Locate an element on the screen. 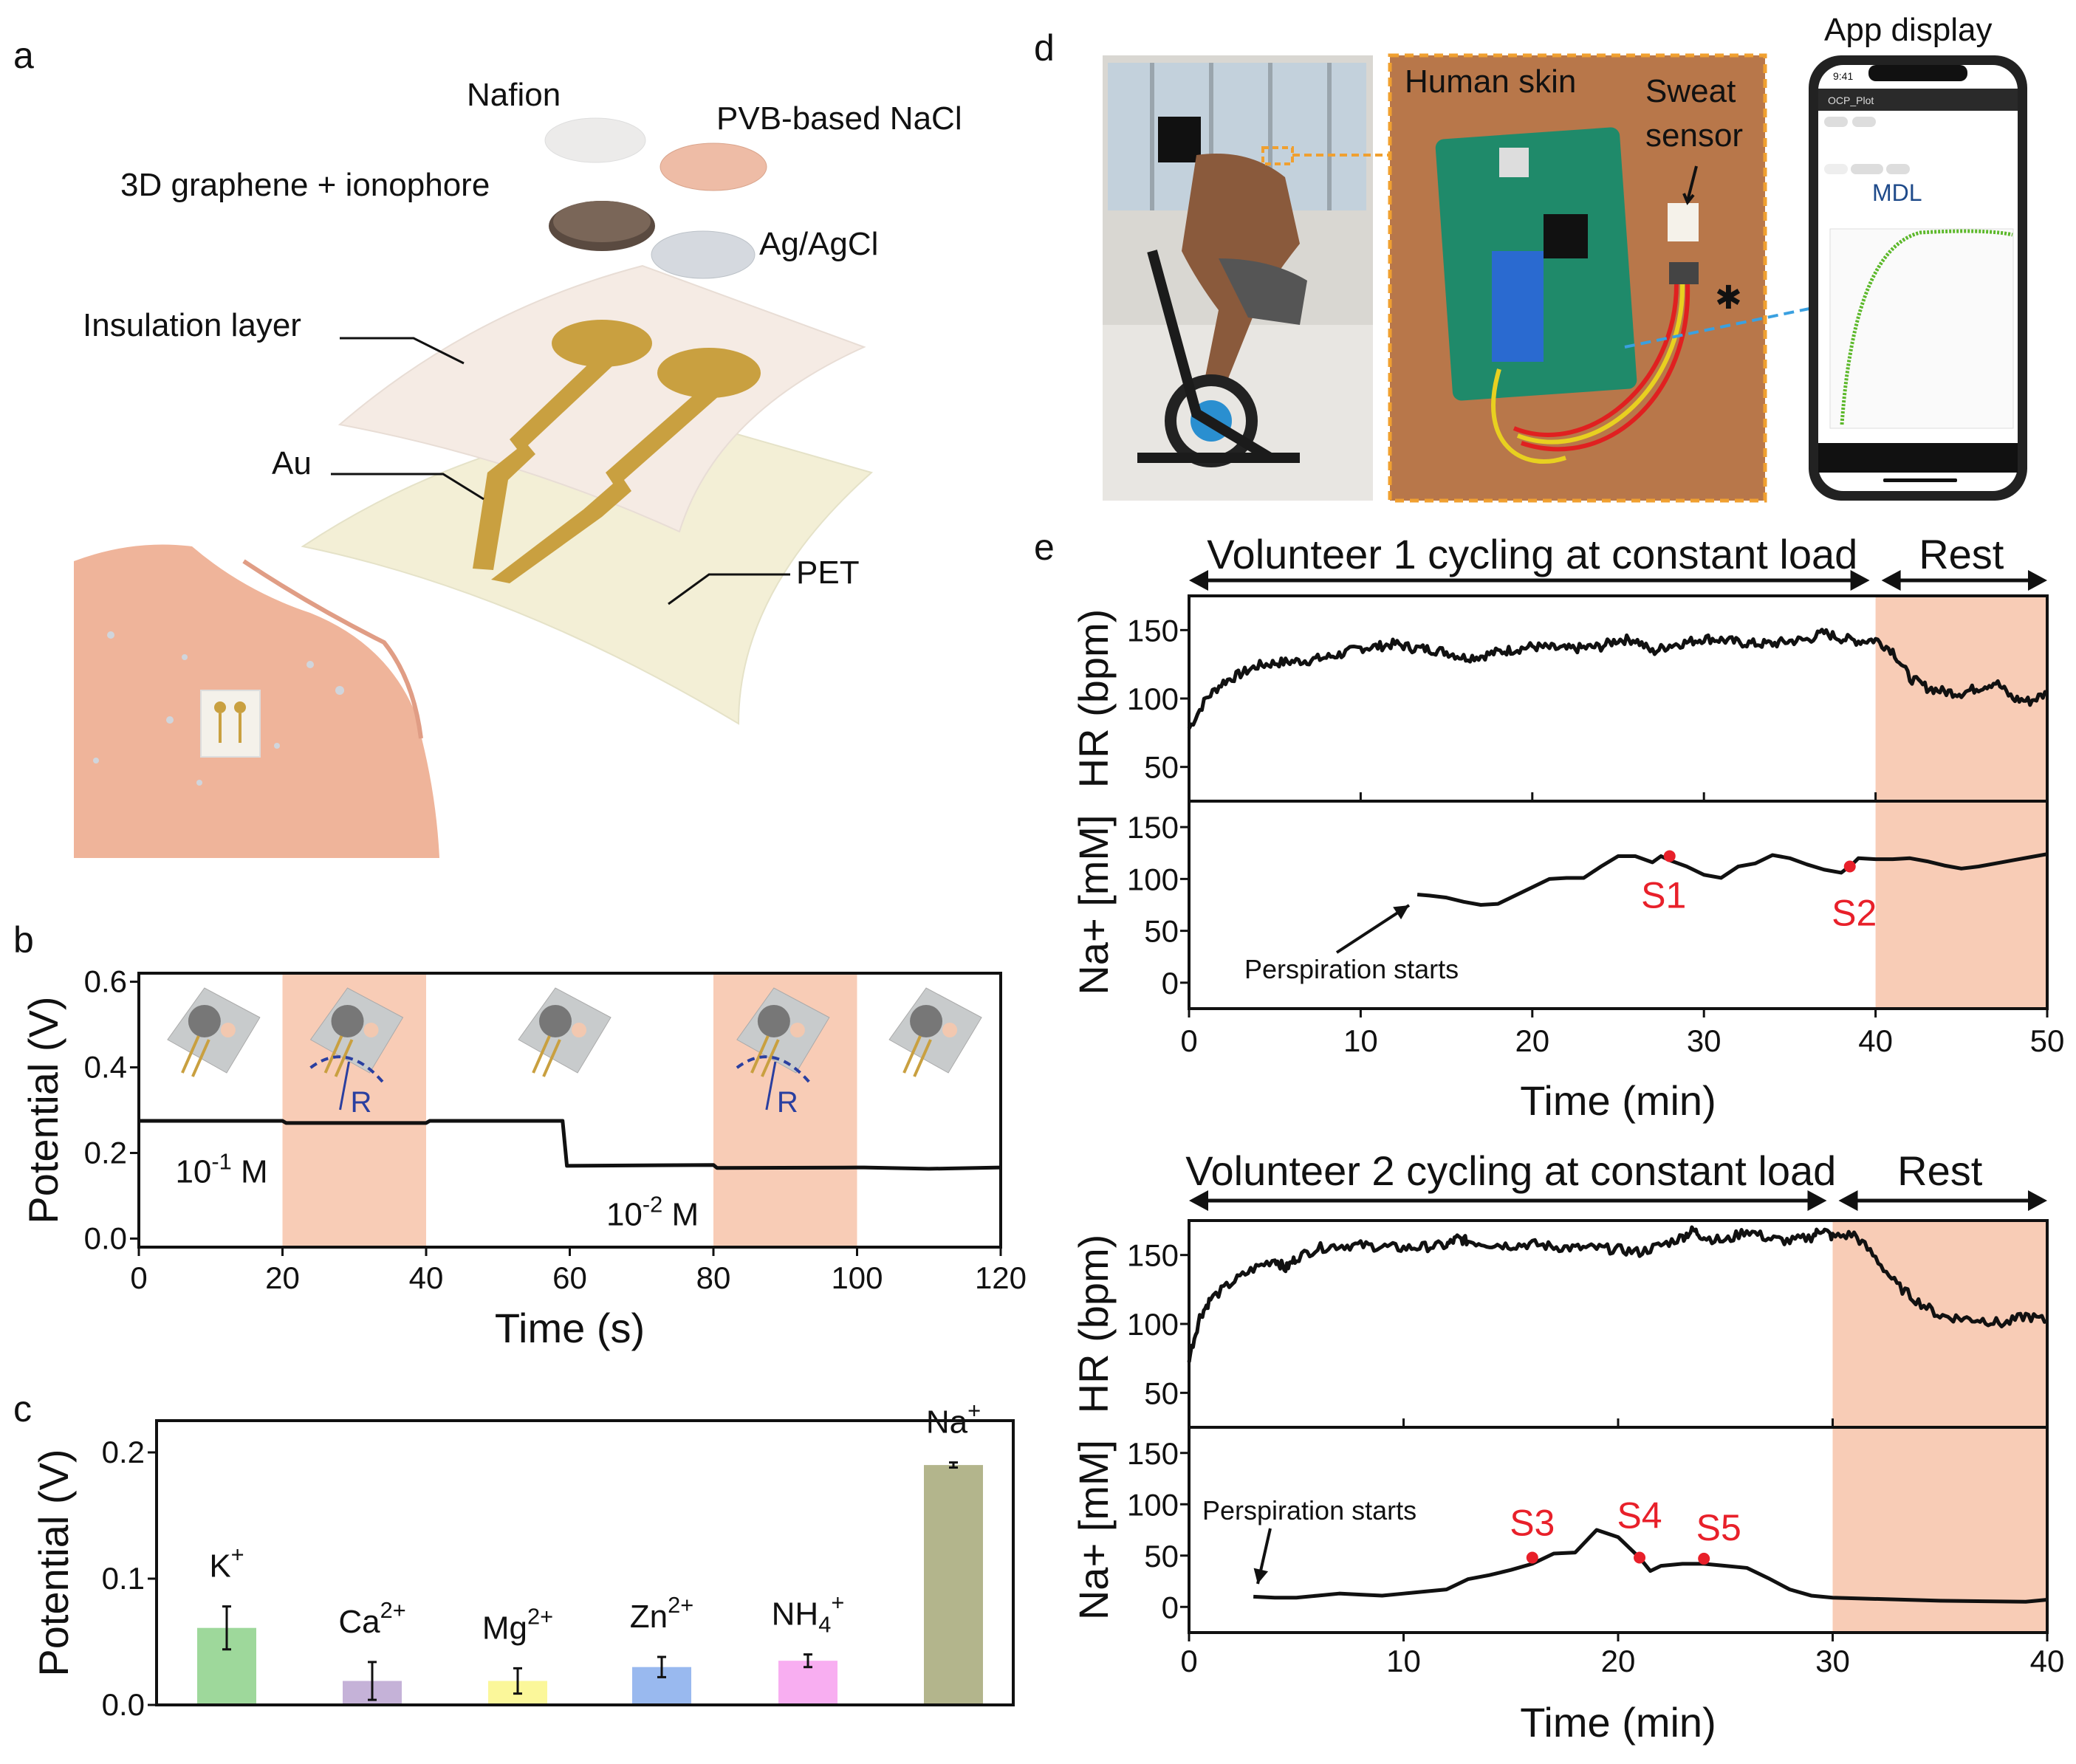  label-au: Au is located at coordinates (292, 463).